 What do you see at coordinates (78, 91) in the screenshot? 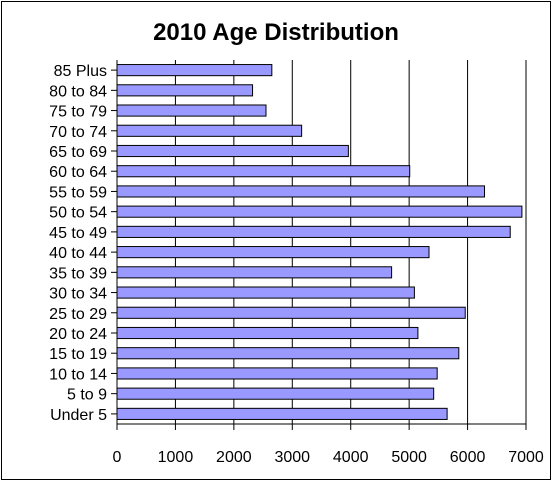
I see `category-label: 80 to 84` at bounding box center [78, 91].